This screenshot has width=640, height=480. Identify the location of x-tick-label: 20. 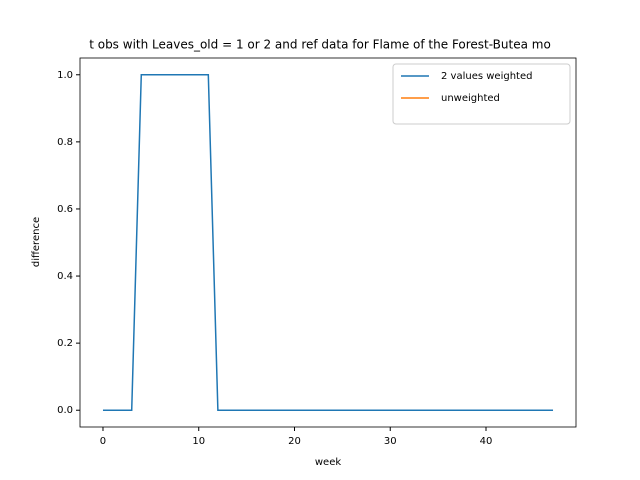
(294, 441).